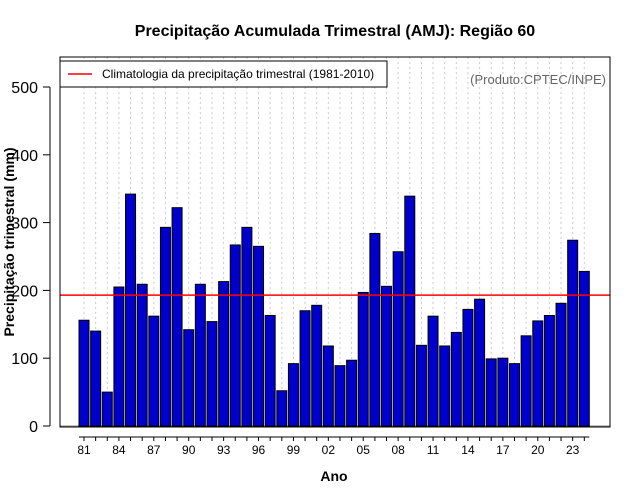 The image size is (640, 500). What do you see at coordinates (24, 224) in the screenshot?
I see `y-tick-label: 300` at bounding box center [24, 224].